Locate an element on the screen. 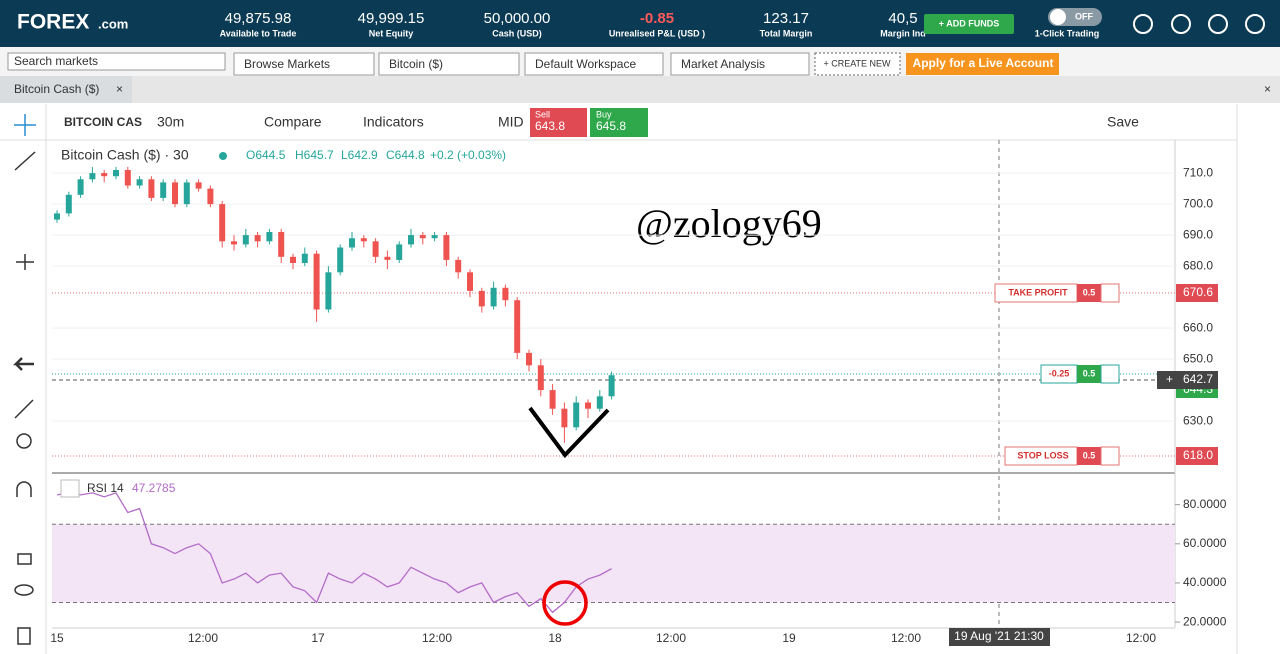 This screenshot has height=654, width=1280. text-tool is located at coordinates (25, 262).